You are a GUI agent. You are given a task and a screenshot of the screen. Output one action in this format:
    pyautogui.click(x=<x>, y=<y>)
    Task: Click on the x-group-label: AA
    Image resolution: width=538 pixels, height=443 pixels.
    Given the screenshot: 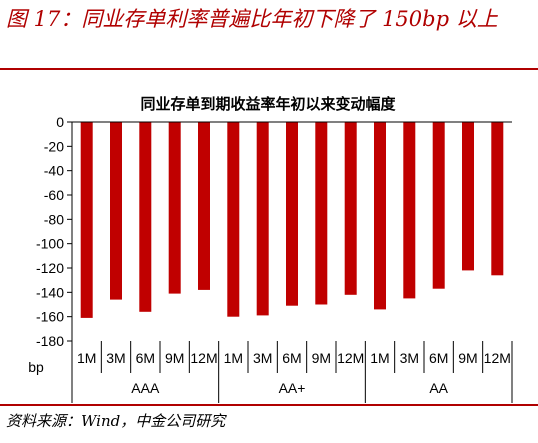 What is the action you would take?
    pyautogui.click(x=438, y=388)
    